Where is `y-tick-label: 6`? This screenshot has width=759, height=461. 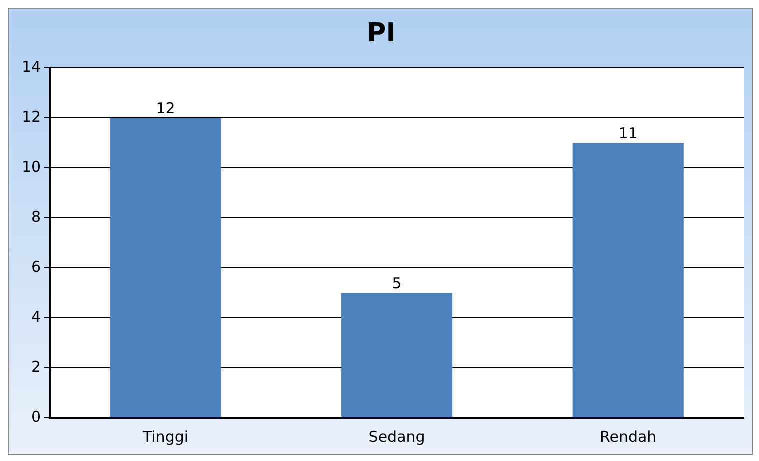 y-tick-label: 6 is located at coordinates (37, 267).